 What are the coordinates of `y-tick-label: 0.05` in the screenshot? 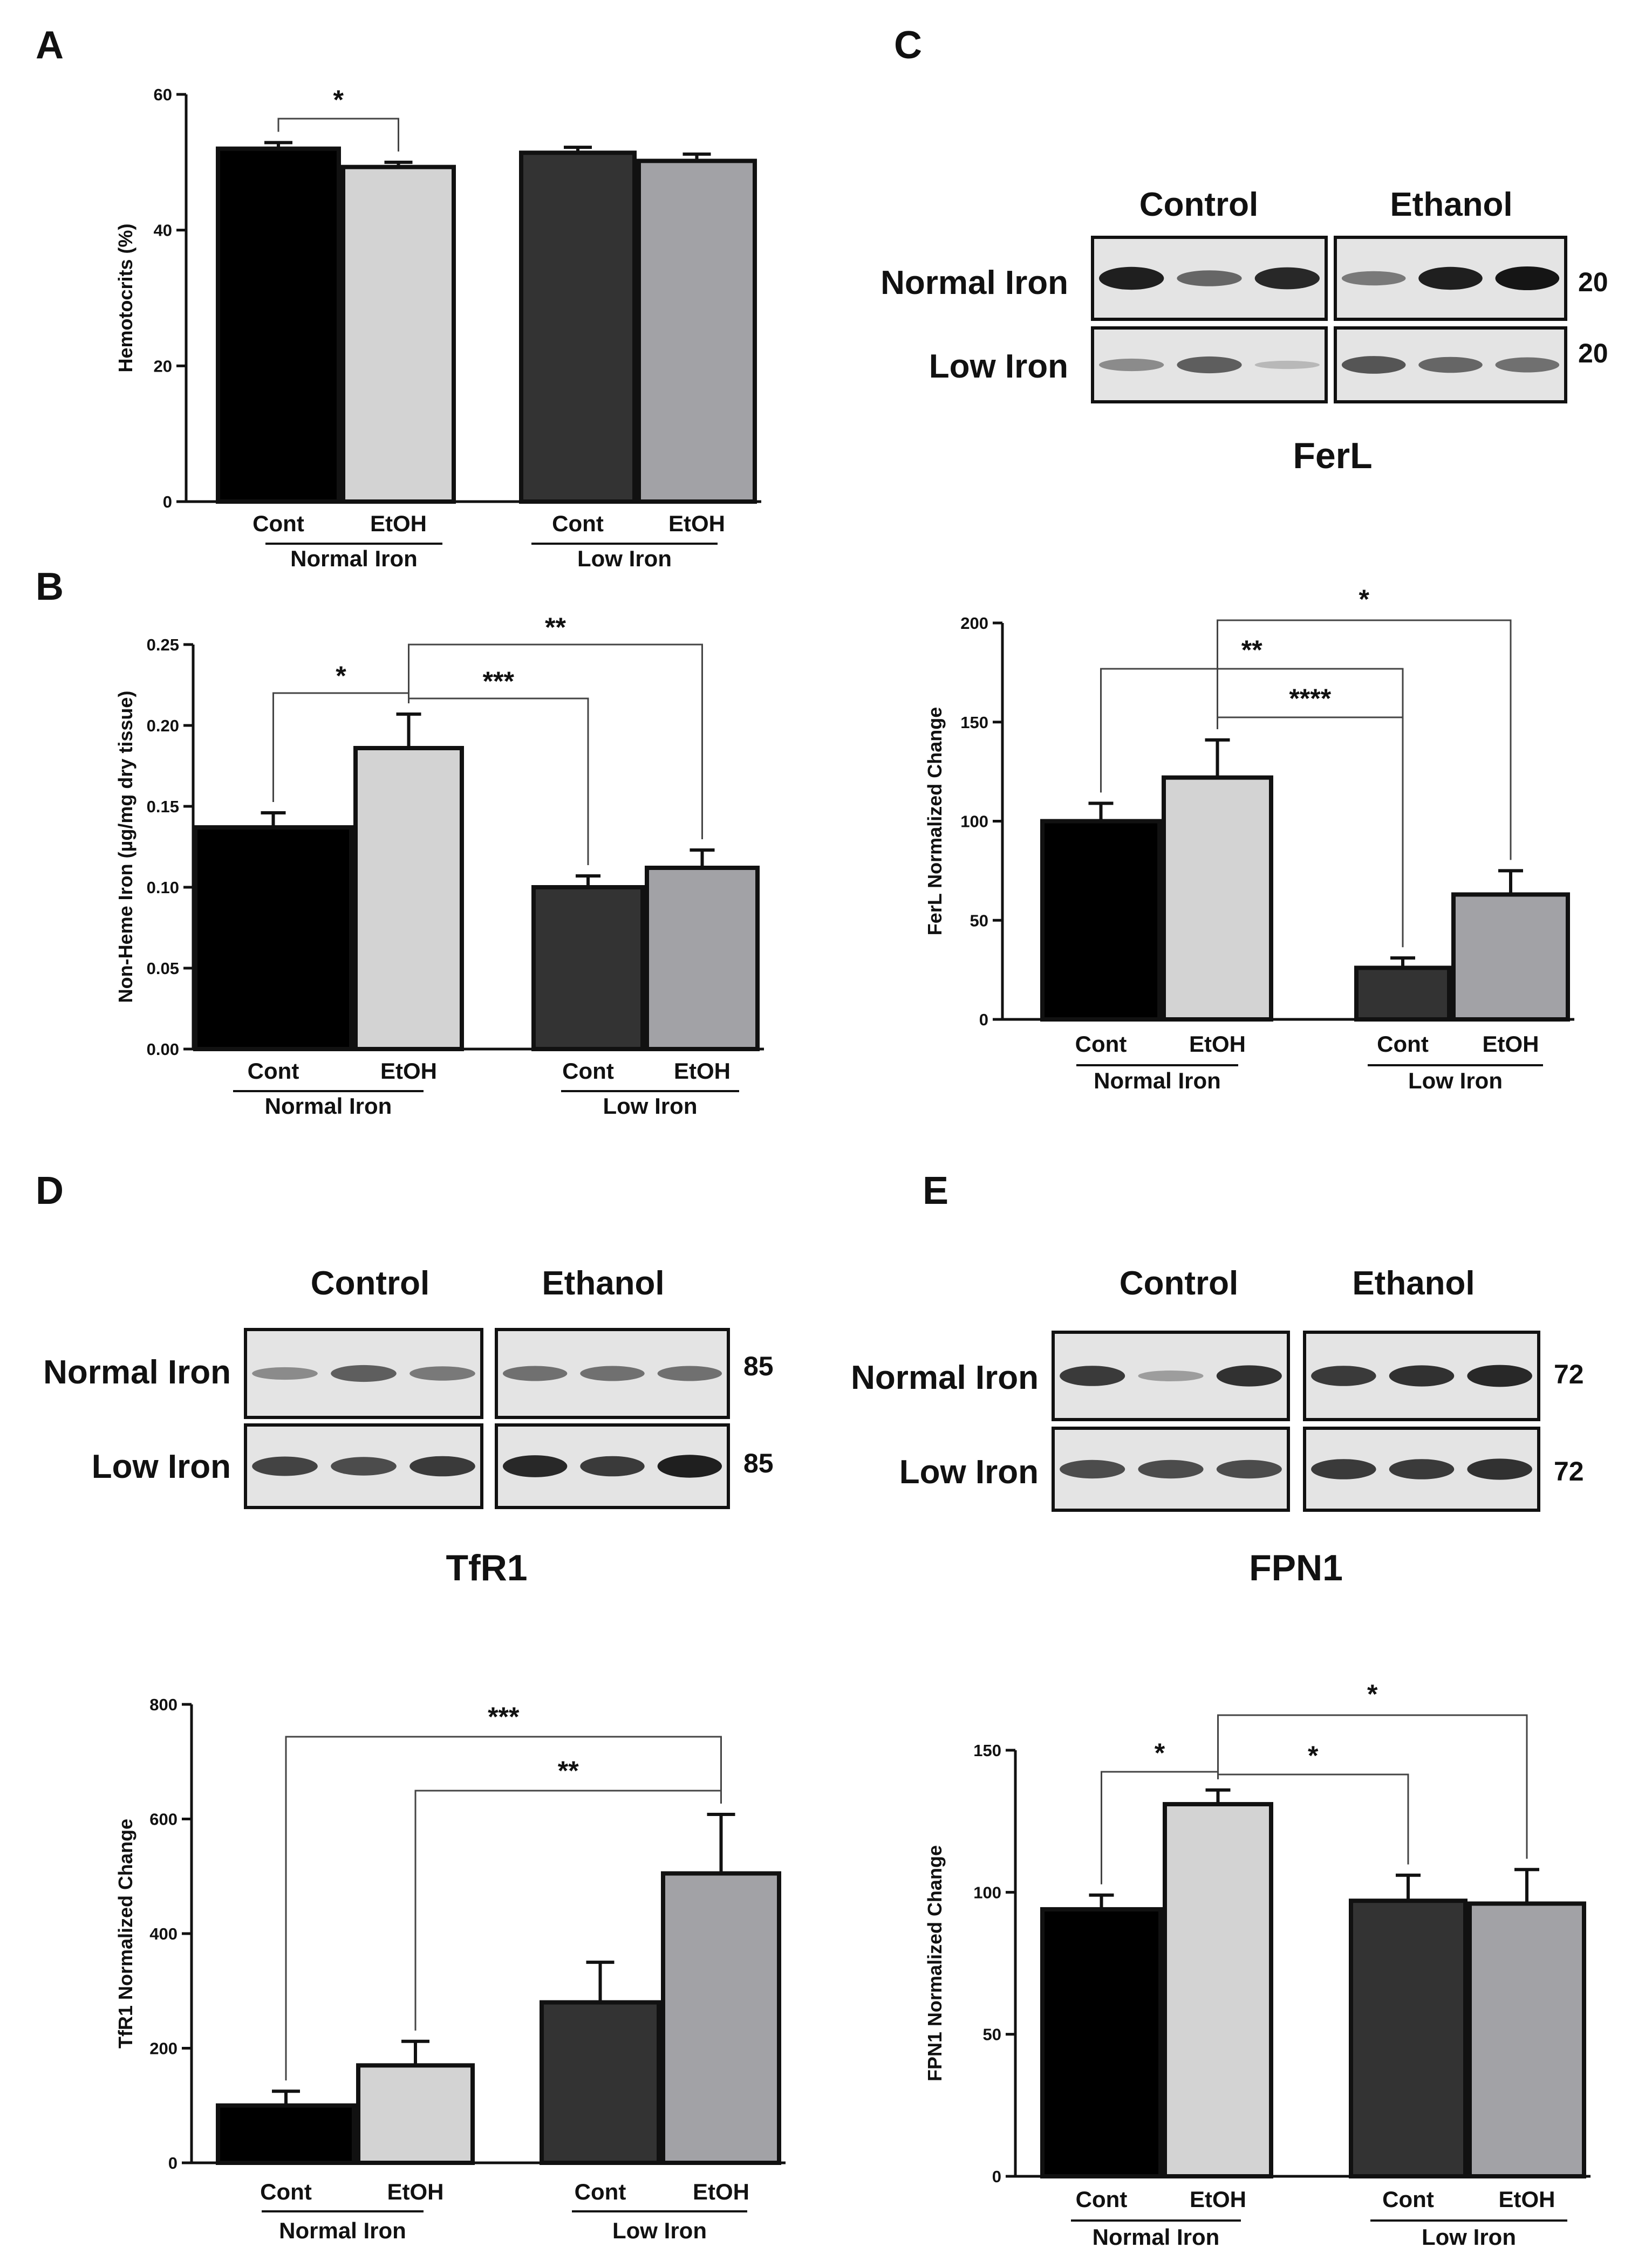 It's located at (163, 968).